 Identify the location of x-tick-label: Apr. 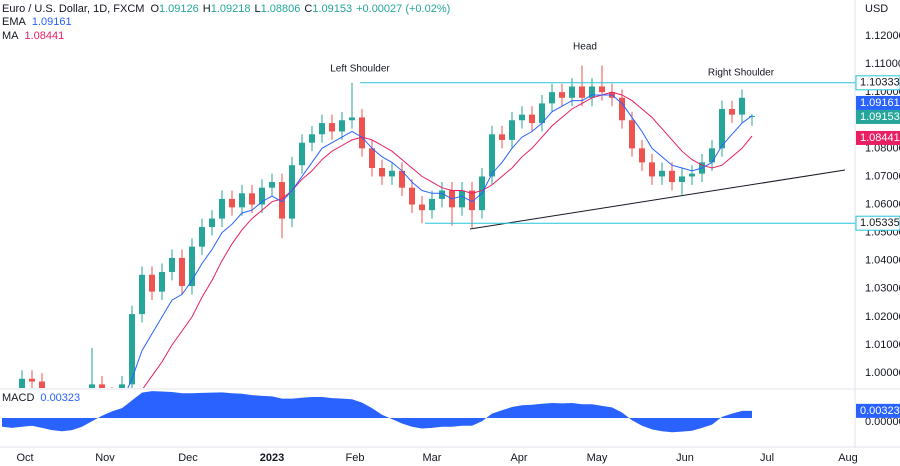
(518, 458).